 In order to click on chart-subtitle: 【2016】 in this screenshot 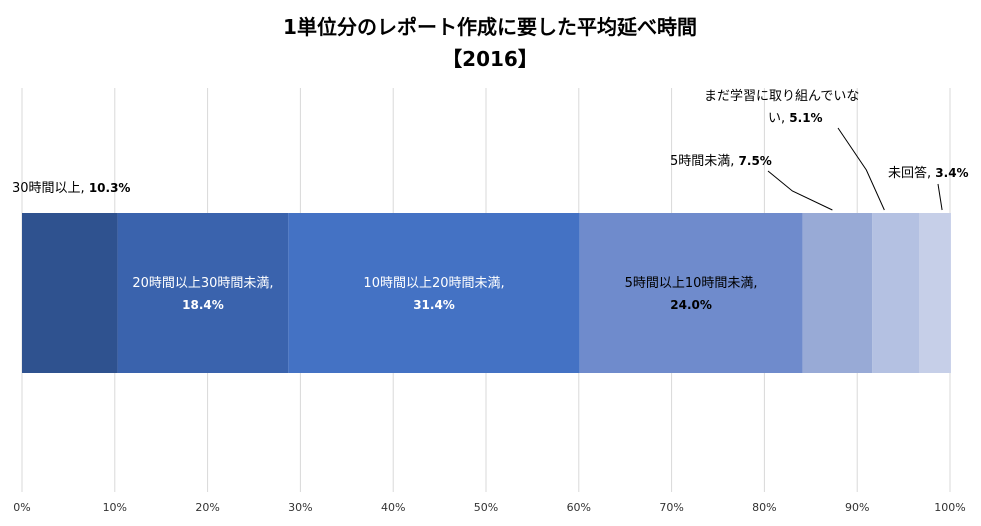, I will do `click(490, 59)`.